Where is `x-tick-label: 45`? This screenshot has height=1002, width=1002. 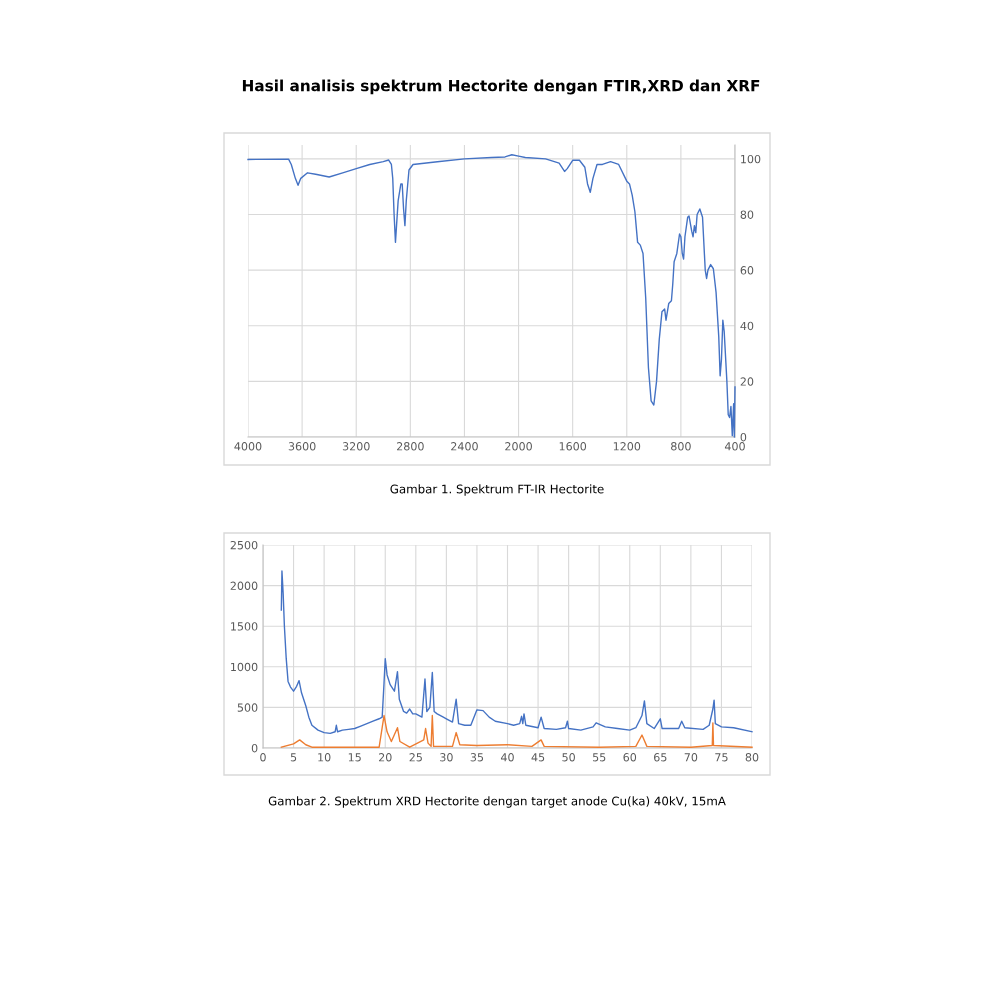
x-tick-label: 45 is located at coordinates (538, 757).